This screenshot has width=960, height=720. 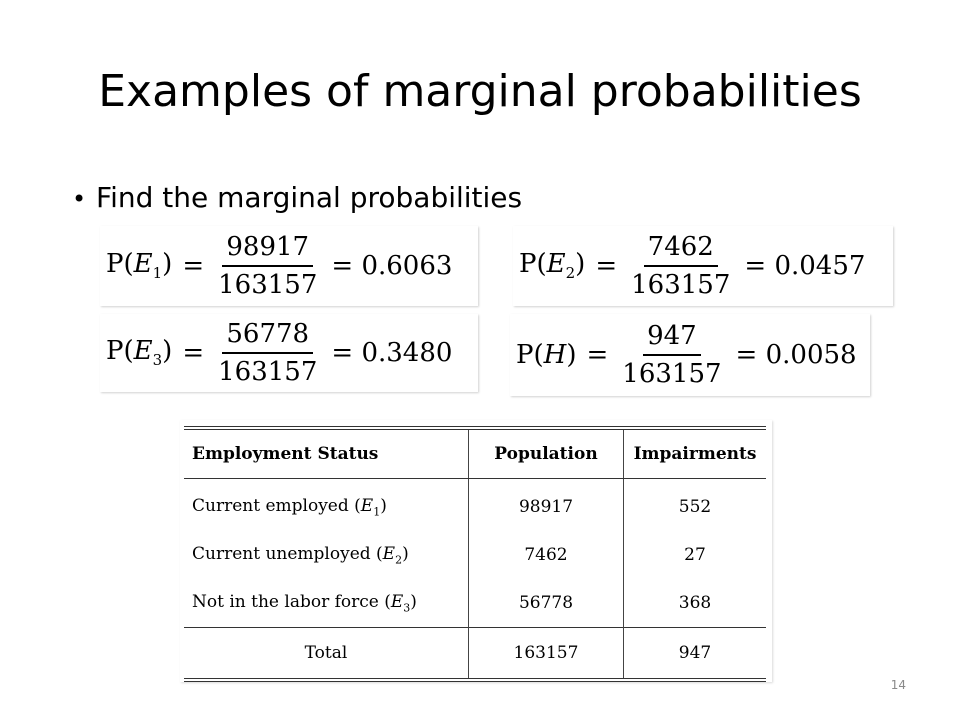 What do you see at coordinates (326, 504) in the screenshot?
I see `status-cell: Current employed (E1)` at bounding box center [326, 504].